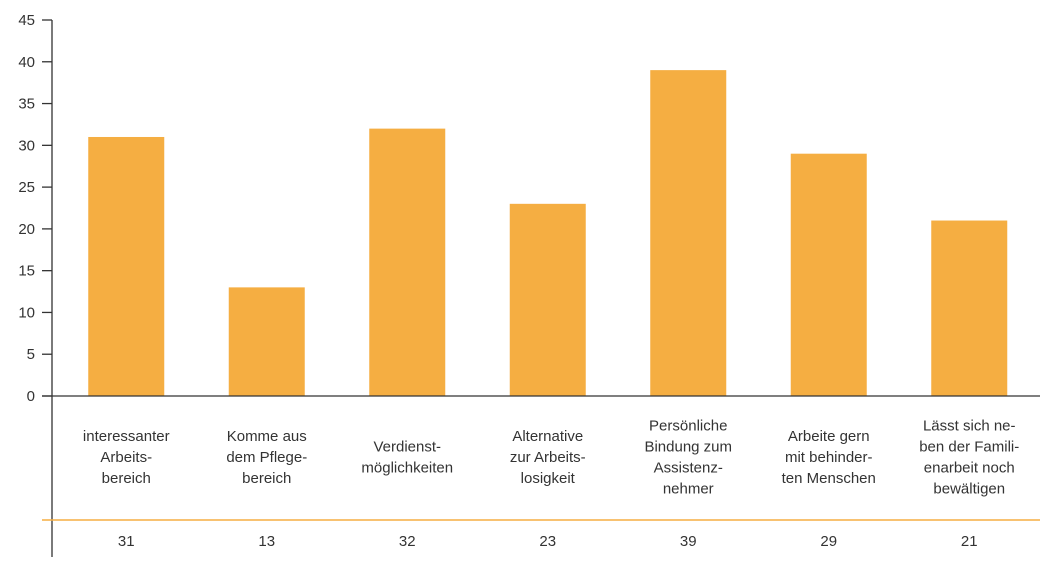 The image size is (1040, 562). Describe the element at coordinates (266, 457) in the screenshot. I see `category-label: Komme aus dem Pflege-bereich` at that location.